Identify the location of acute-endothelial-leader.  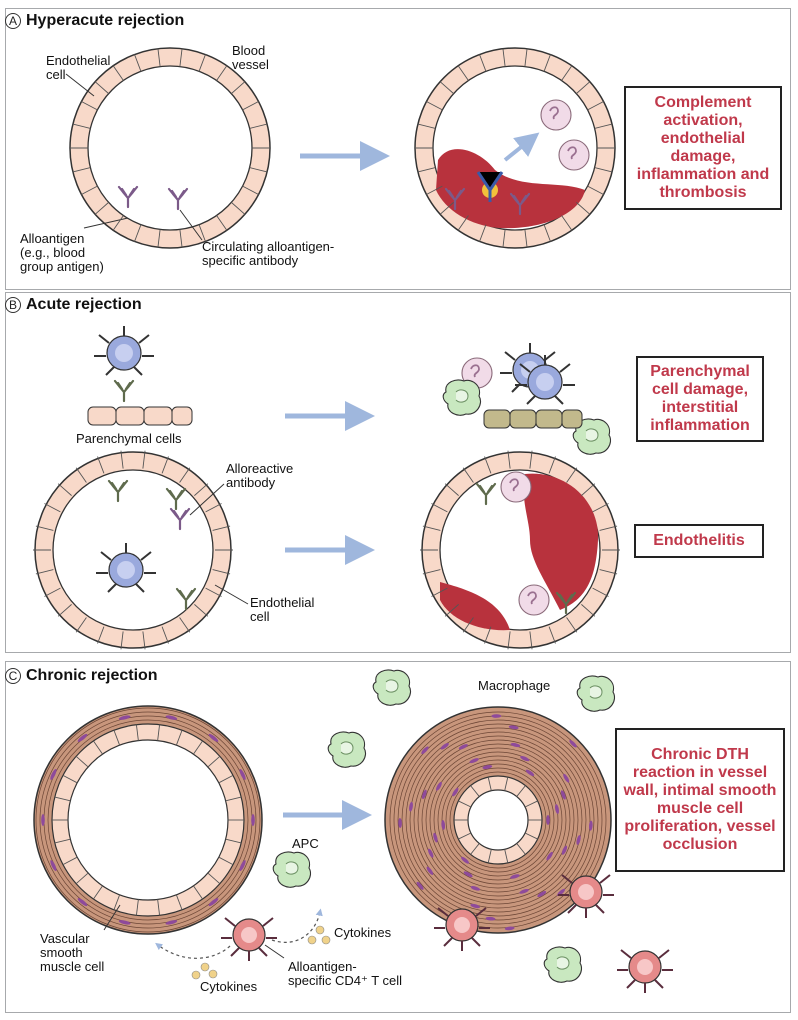
(231, 594).